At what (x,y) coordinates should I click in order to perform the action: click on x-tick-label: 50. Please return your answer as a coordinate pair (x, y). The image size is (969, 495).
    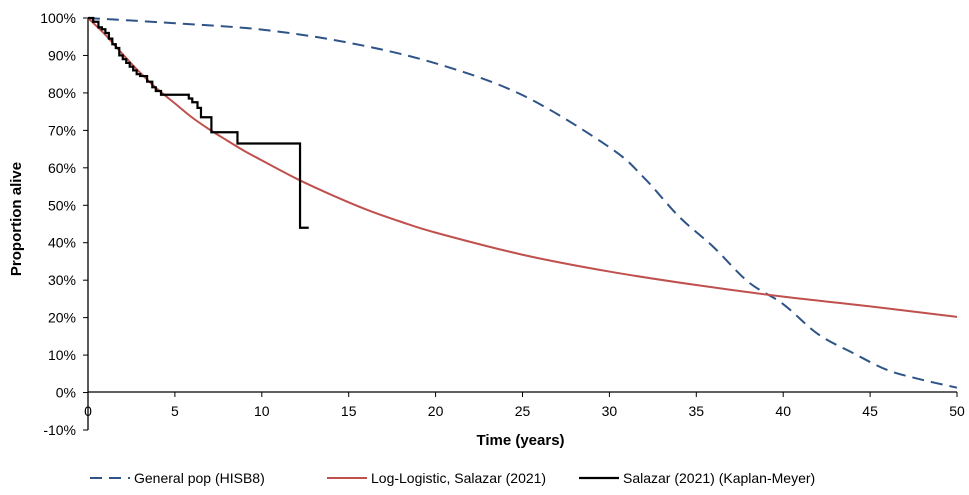
    Looking at the image, I should click on (957, 411).